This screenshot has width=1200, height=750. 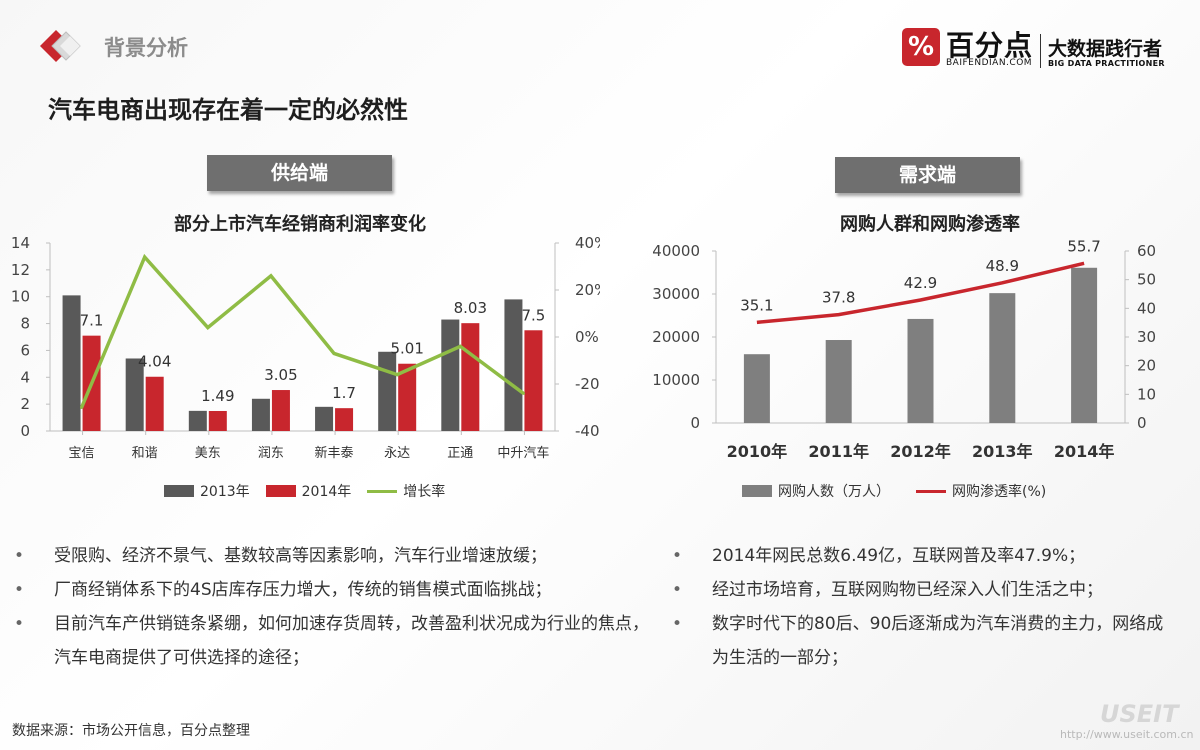 I want to click on data-source: 数据来源：市场公开信息，百分点整理, so click(x=131, y=731).